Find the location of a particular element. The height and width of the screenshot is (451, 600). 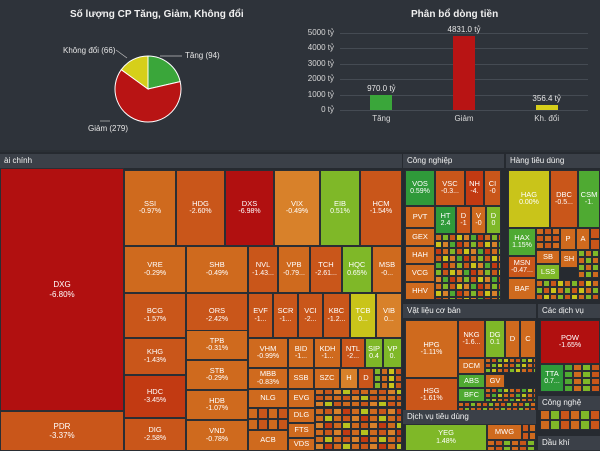

stock-tile-hqc: HQC 0.65% is located at coordinates (357, 269).